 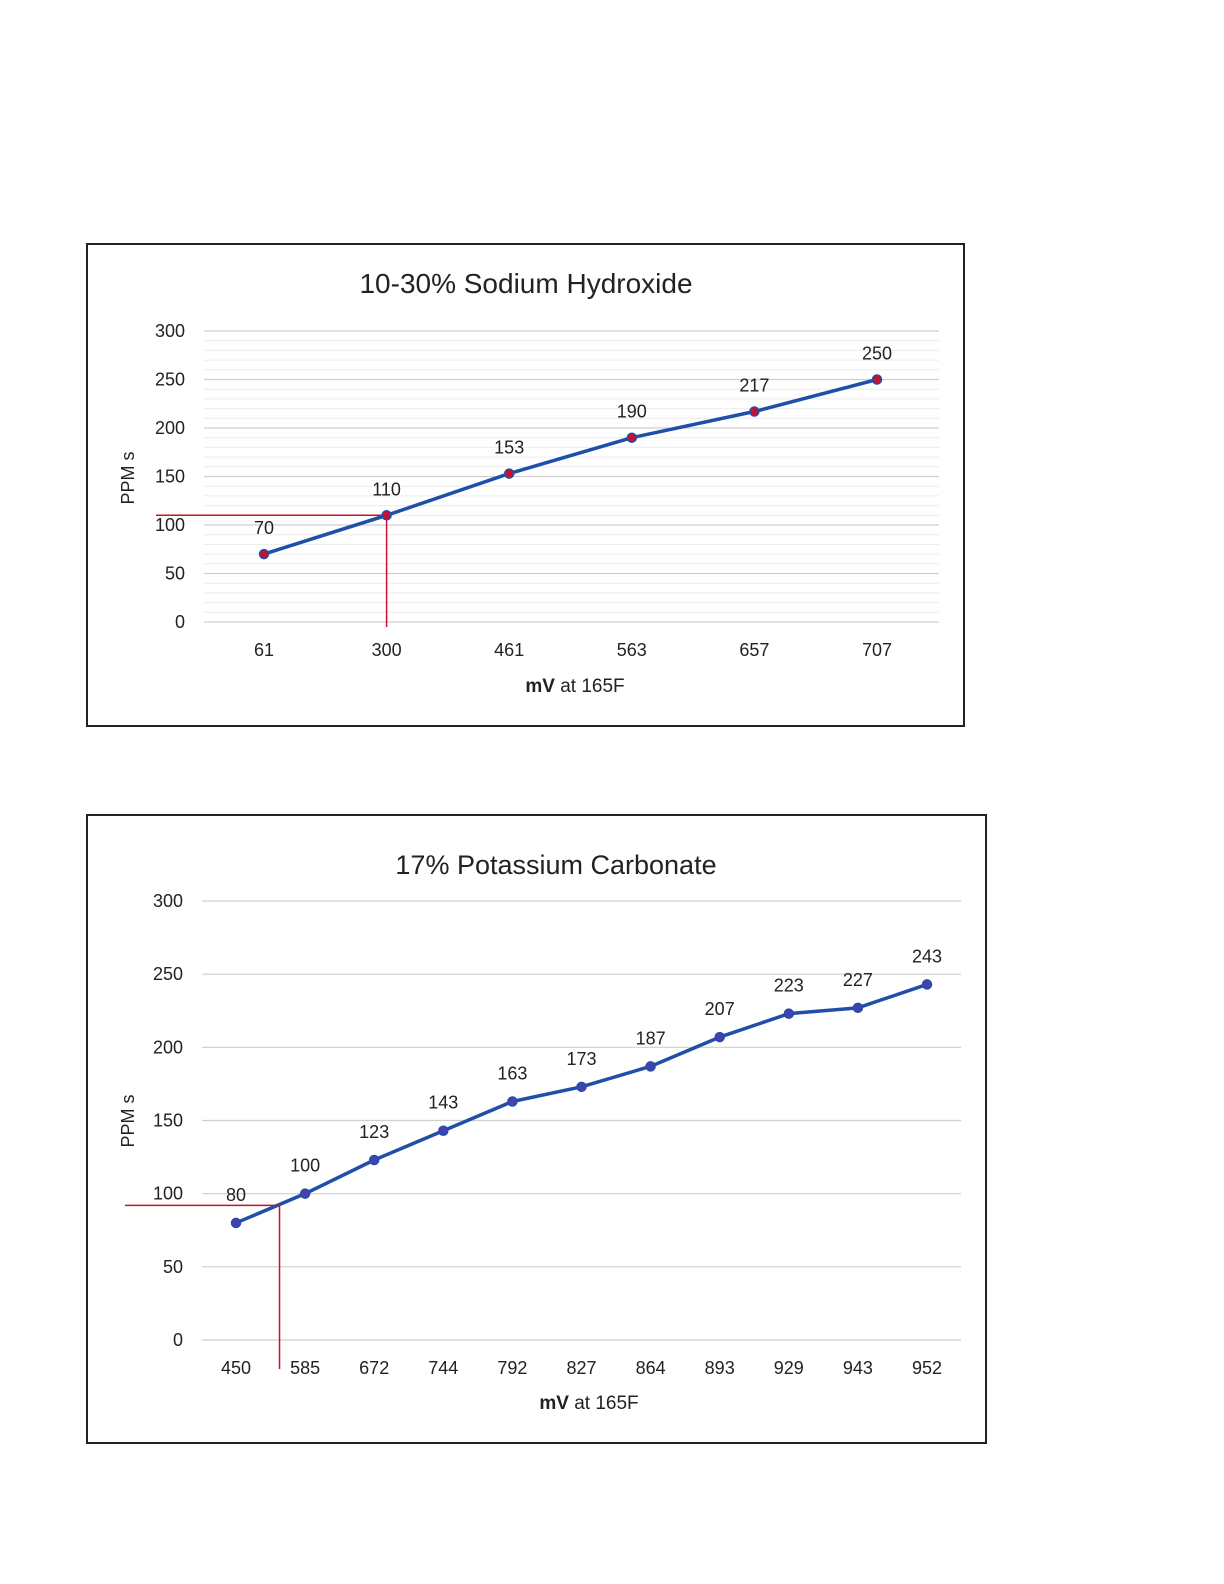 What do you see at coordinates (754, 386) in the screenshot?
I see `data-label: 217` at bounding box center [754, 386].